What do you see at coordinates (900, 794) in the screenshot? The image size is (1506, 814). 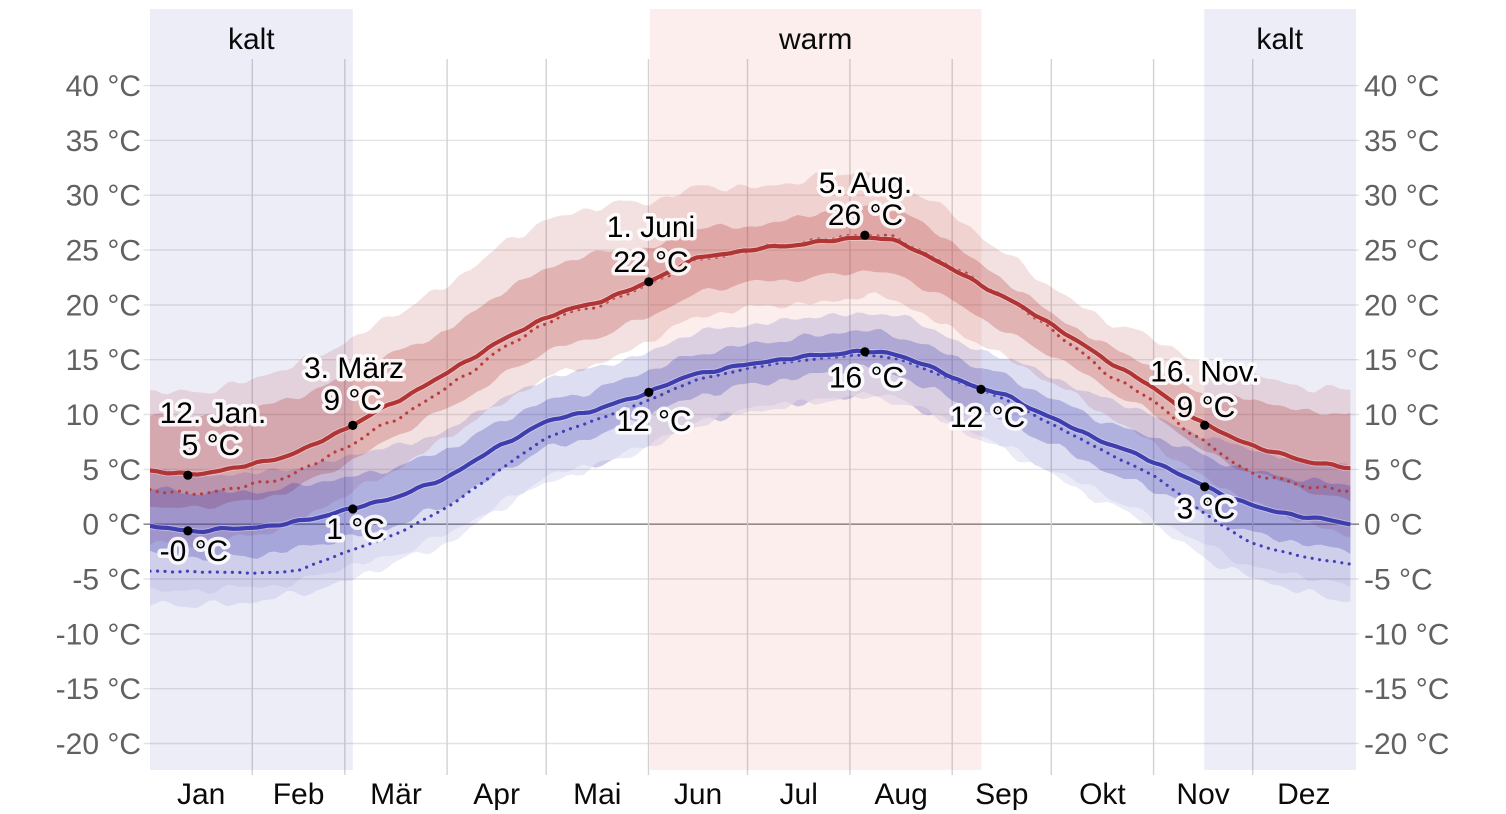 I see `svg-text: Aug` at bounding box center [900, 794].